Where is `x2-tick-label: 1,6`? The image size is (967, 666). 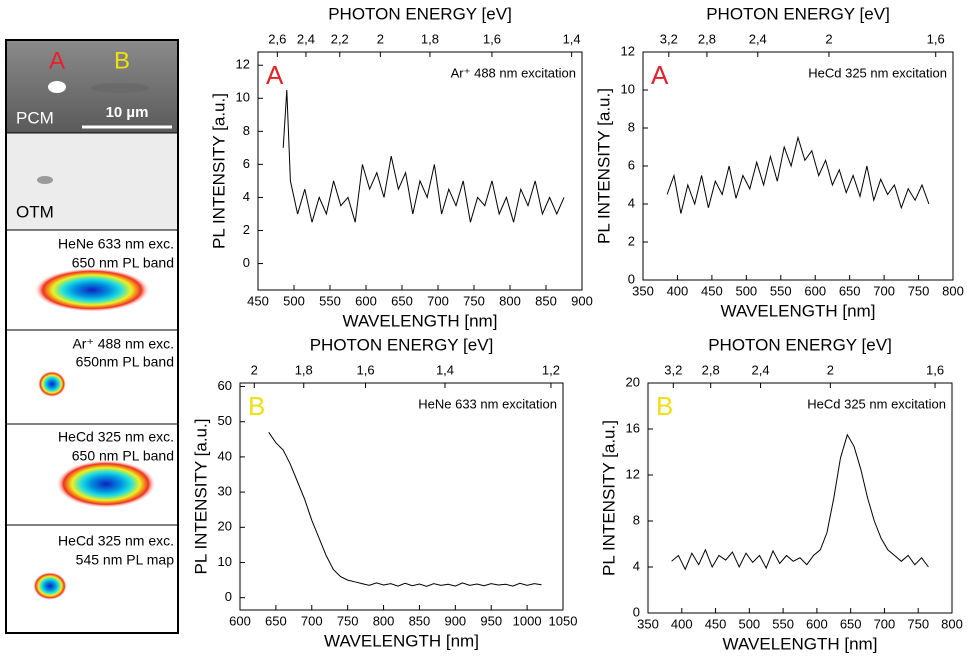 x2-tick-label: 1,6 is located at coordinates (936, 38).